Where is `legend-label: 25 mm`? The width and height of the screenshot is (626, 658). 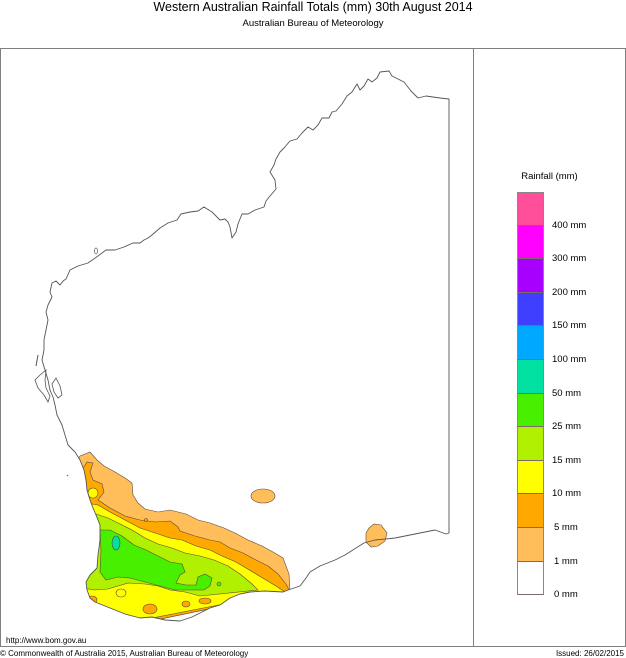 legend-label: 25 mm is located at coordinates (567, 427).